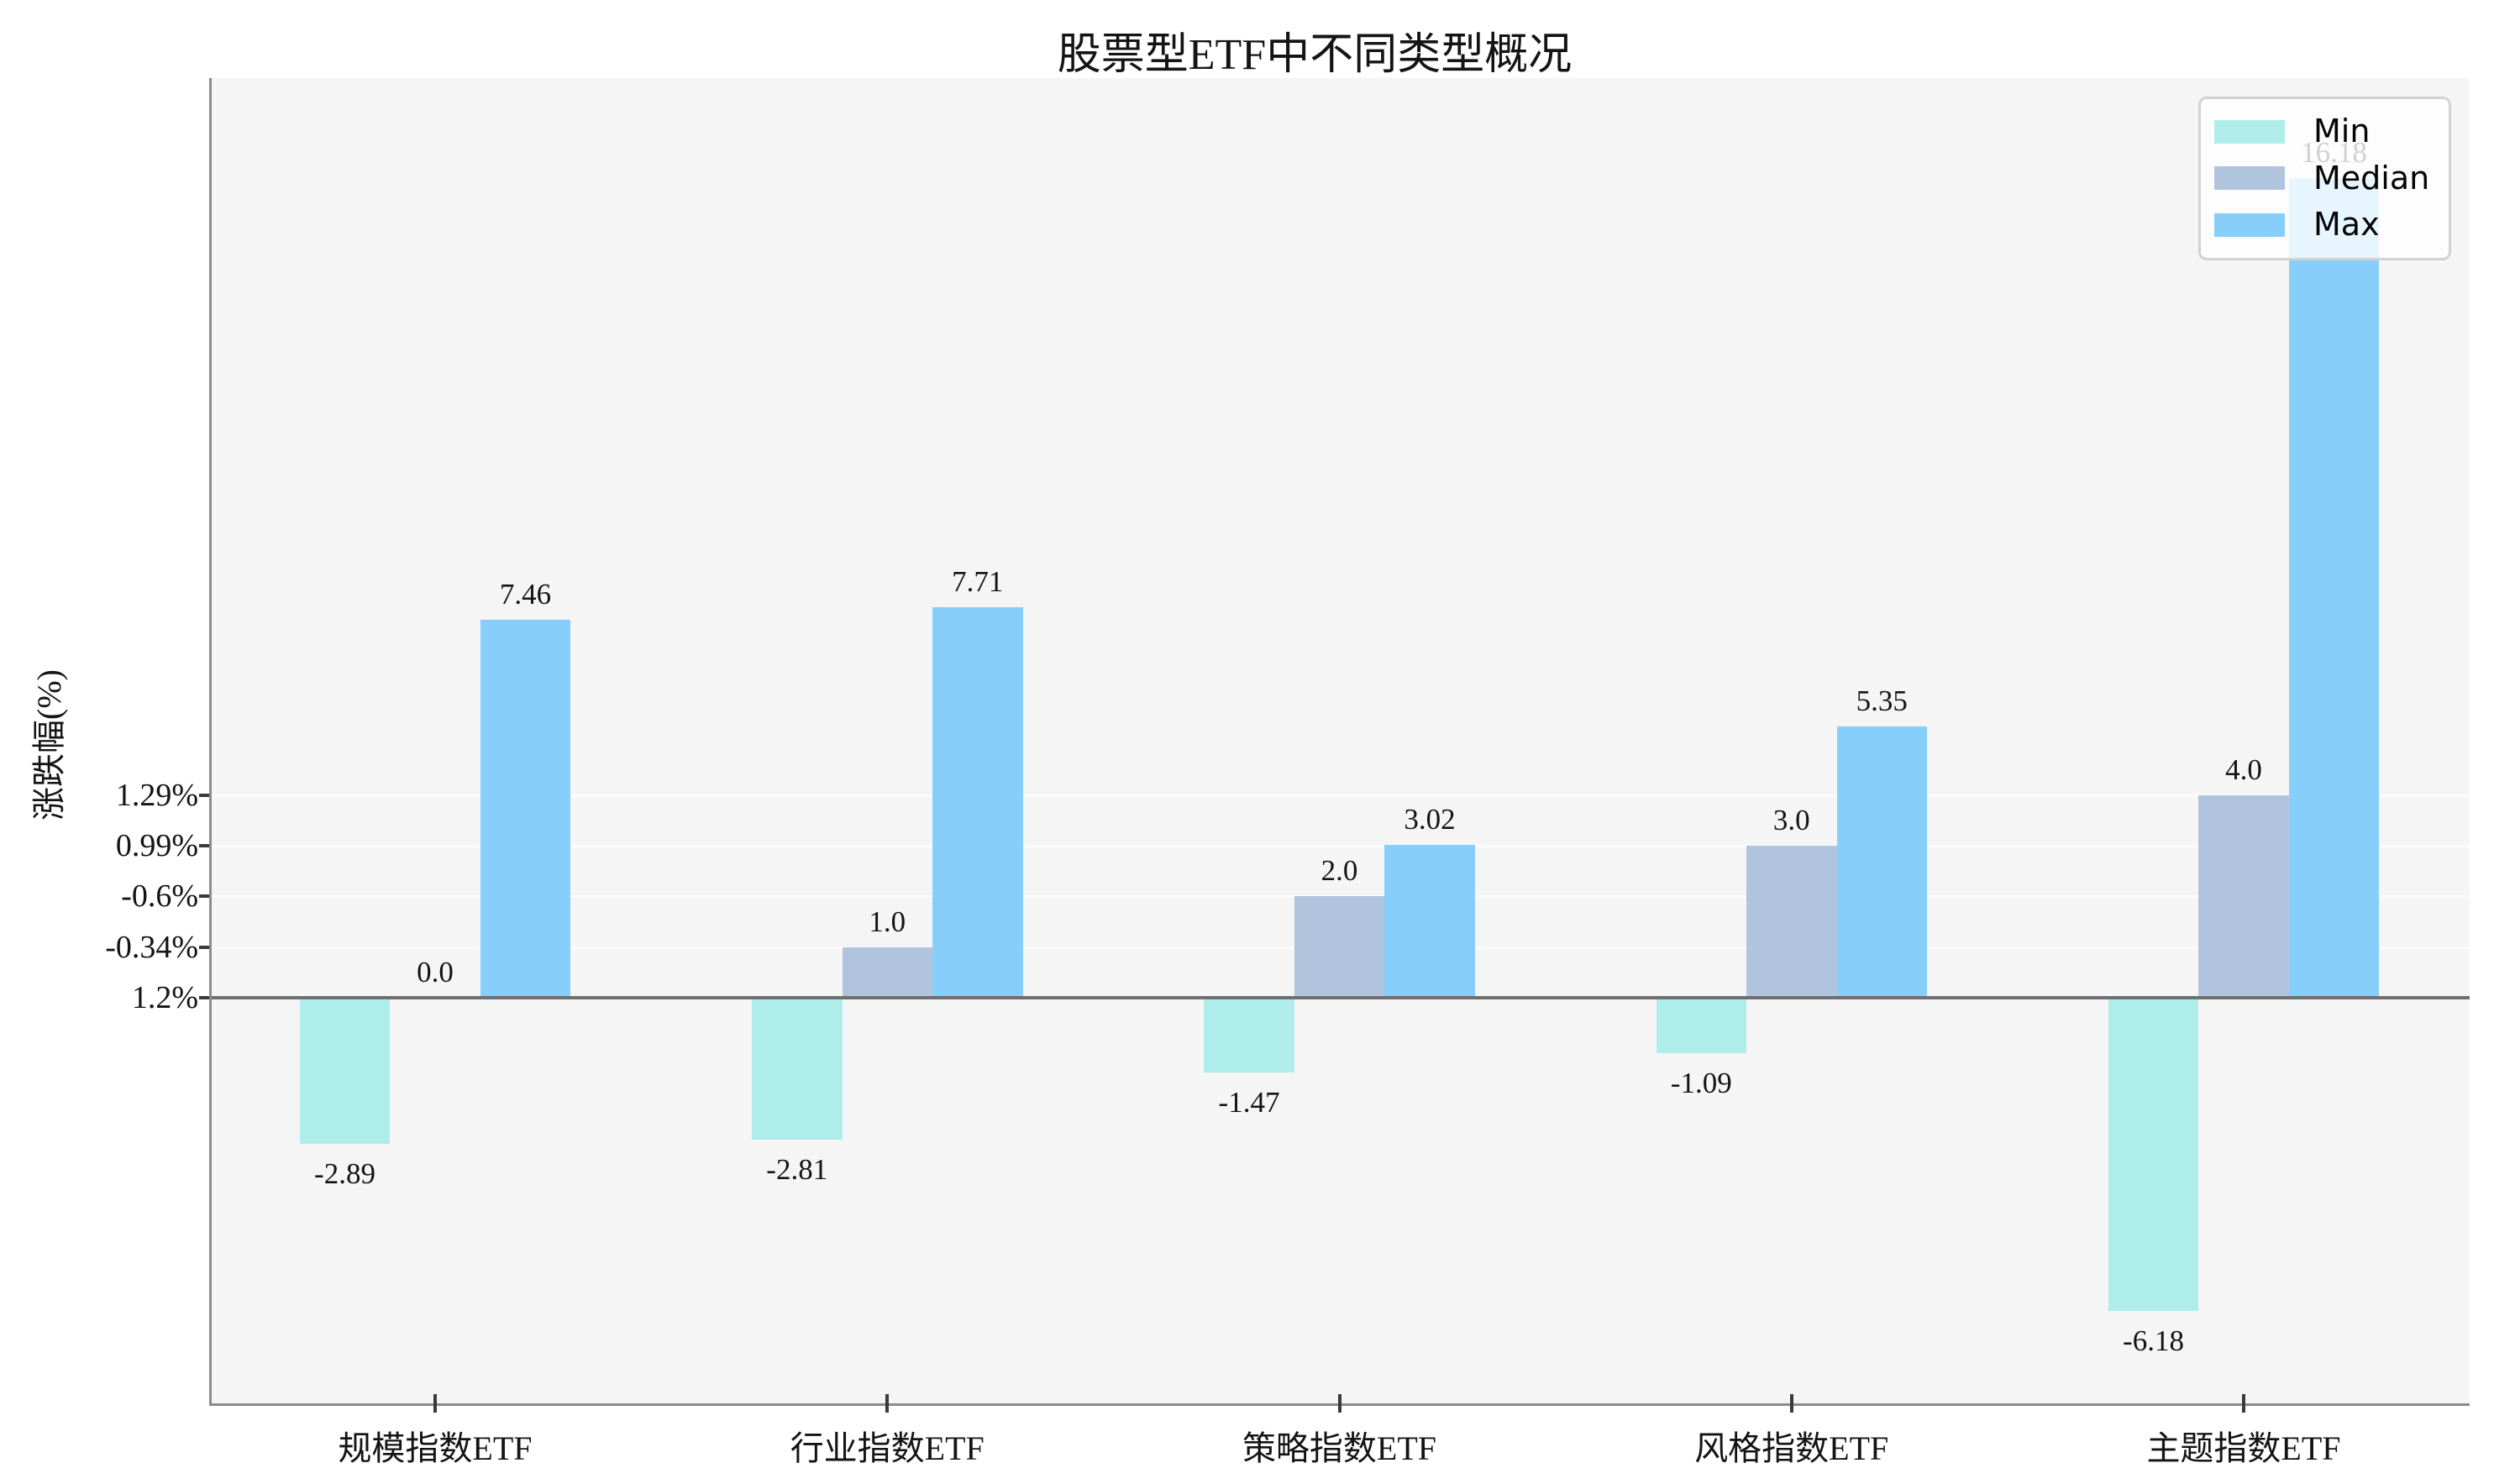 This screenshot has height=1484, width=2494. I want to click on bar-median-c1, so click(887, 973).